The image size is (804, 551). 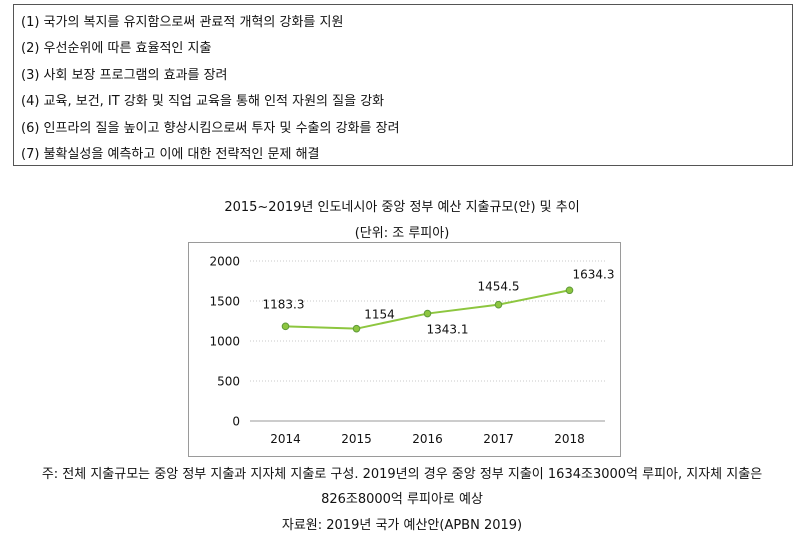 What do you see at coordinates (116, 49) in the screenshot?
I see `objective-item: (2) 우선순위에 따른 효율적인 지출` at bounding box center [116, 49].